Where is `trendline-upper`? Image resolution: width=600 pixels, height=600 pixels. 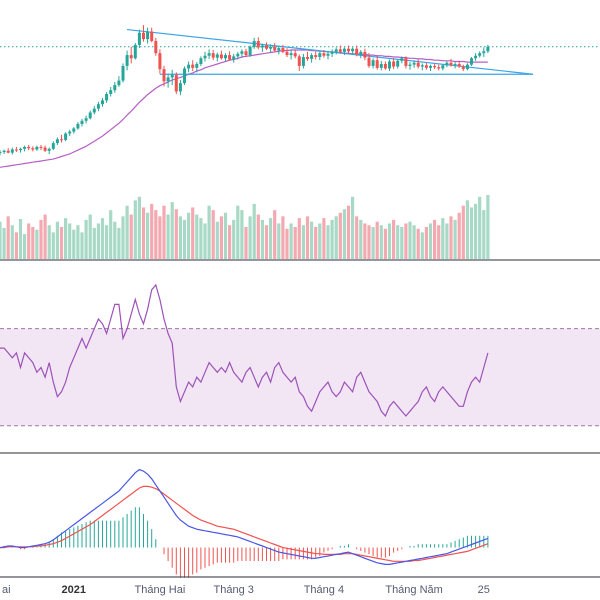
trendline-upper is located at coordinates (330, 51).